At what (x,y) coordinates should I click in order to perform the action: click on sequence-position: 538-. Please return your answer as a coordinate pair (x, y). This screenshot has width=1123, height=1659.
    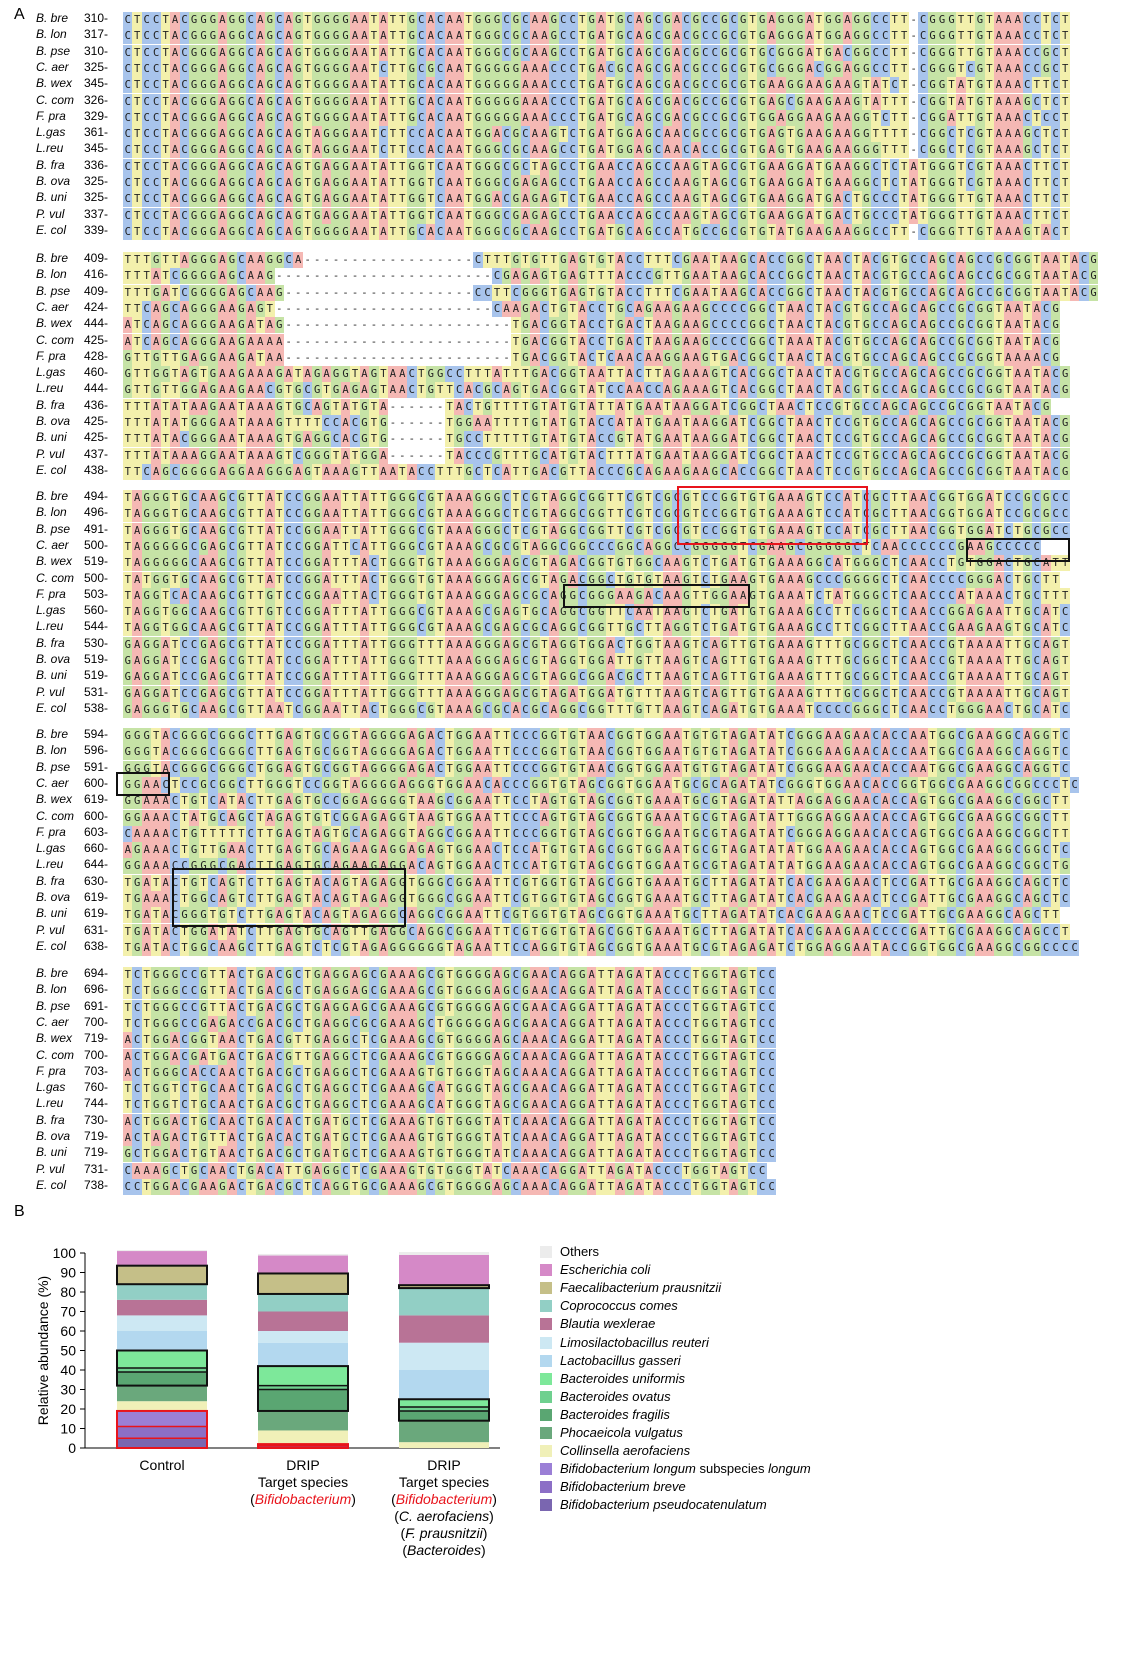
    Looking at the image, I should click on (96, 708).